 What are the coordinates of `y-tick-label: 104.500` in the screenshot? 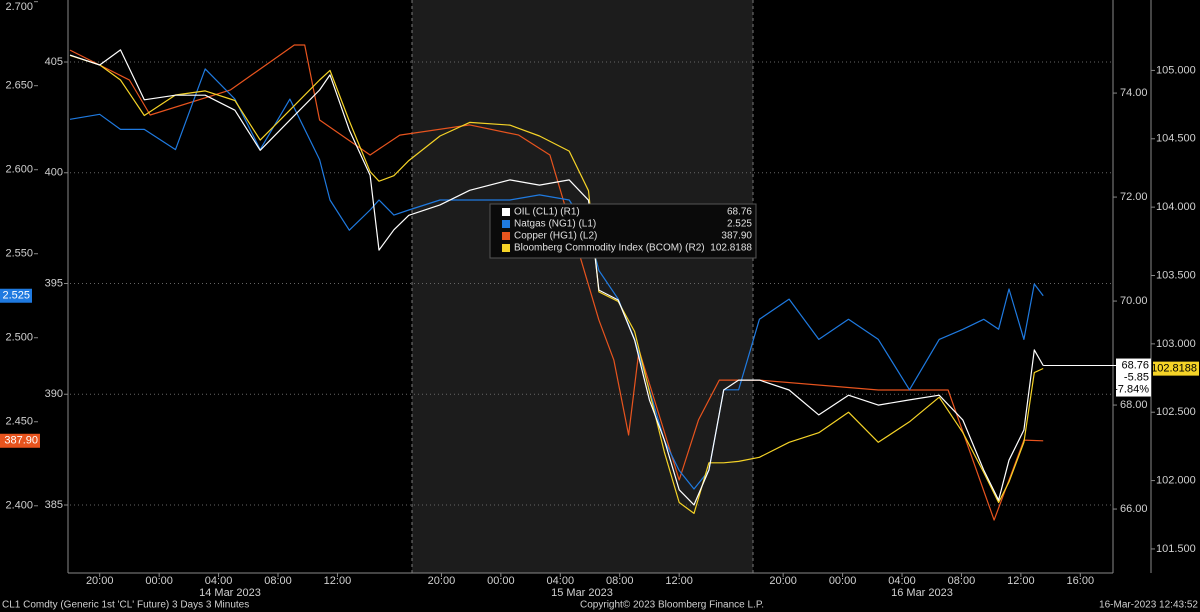 It's located at (1176, 139).